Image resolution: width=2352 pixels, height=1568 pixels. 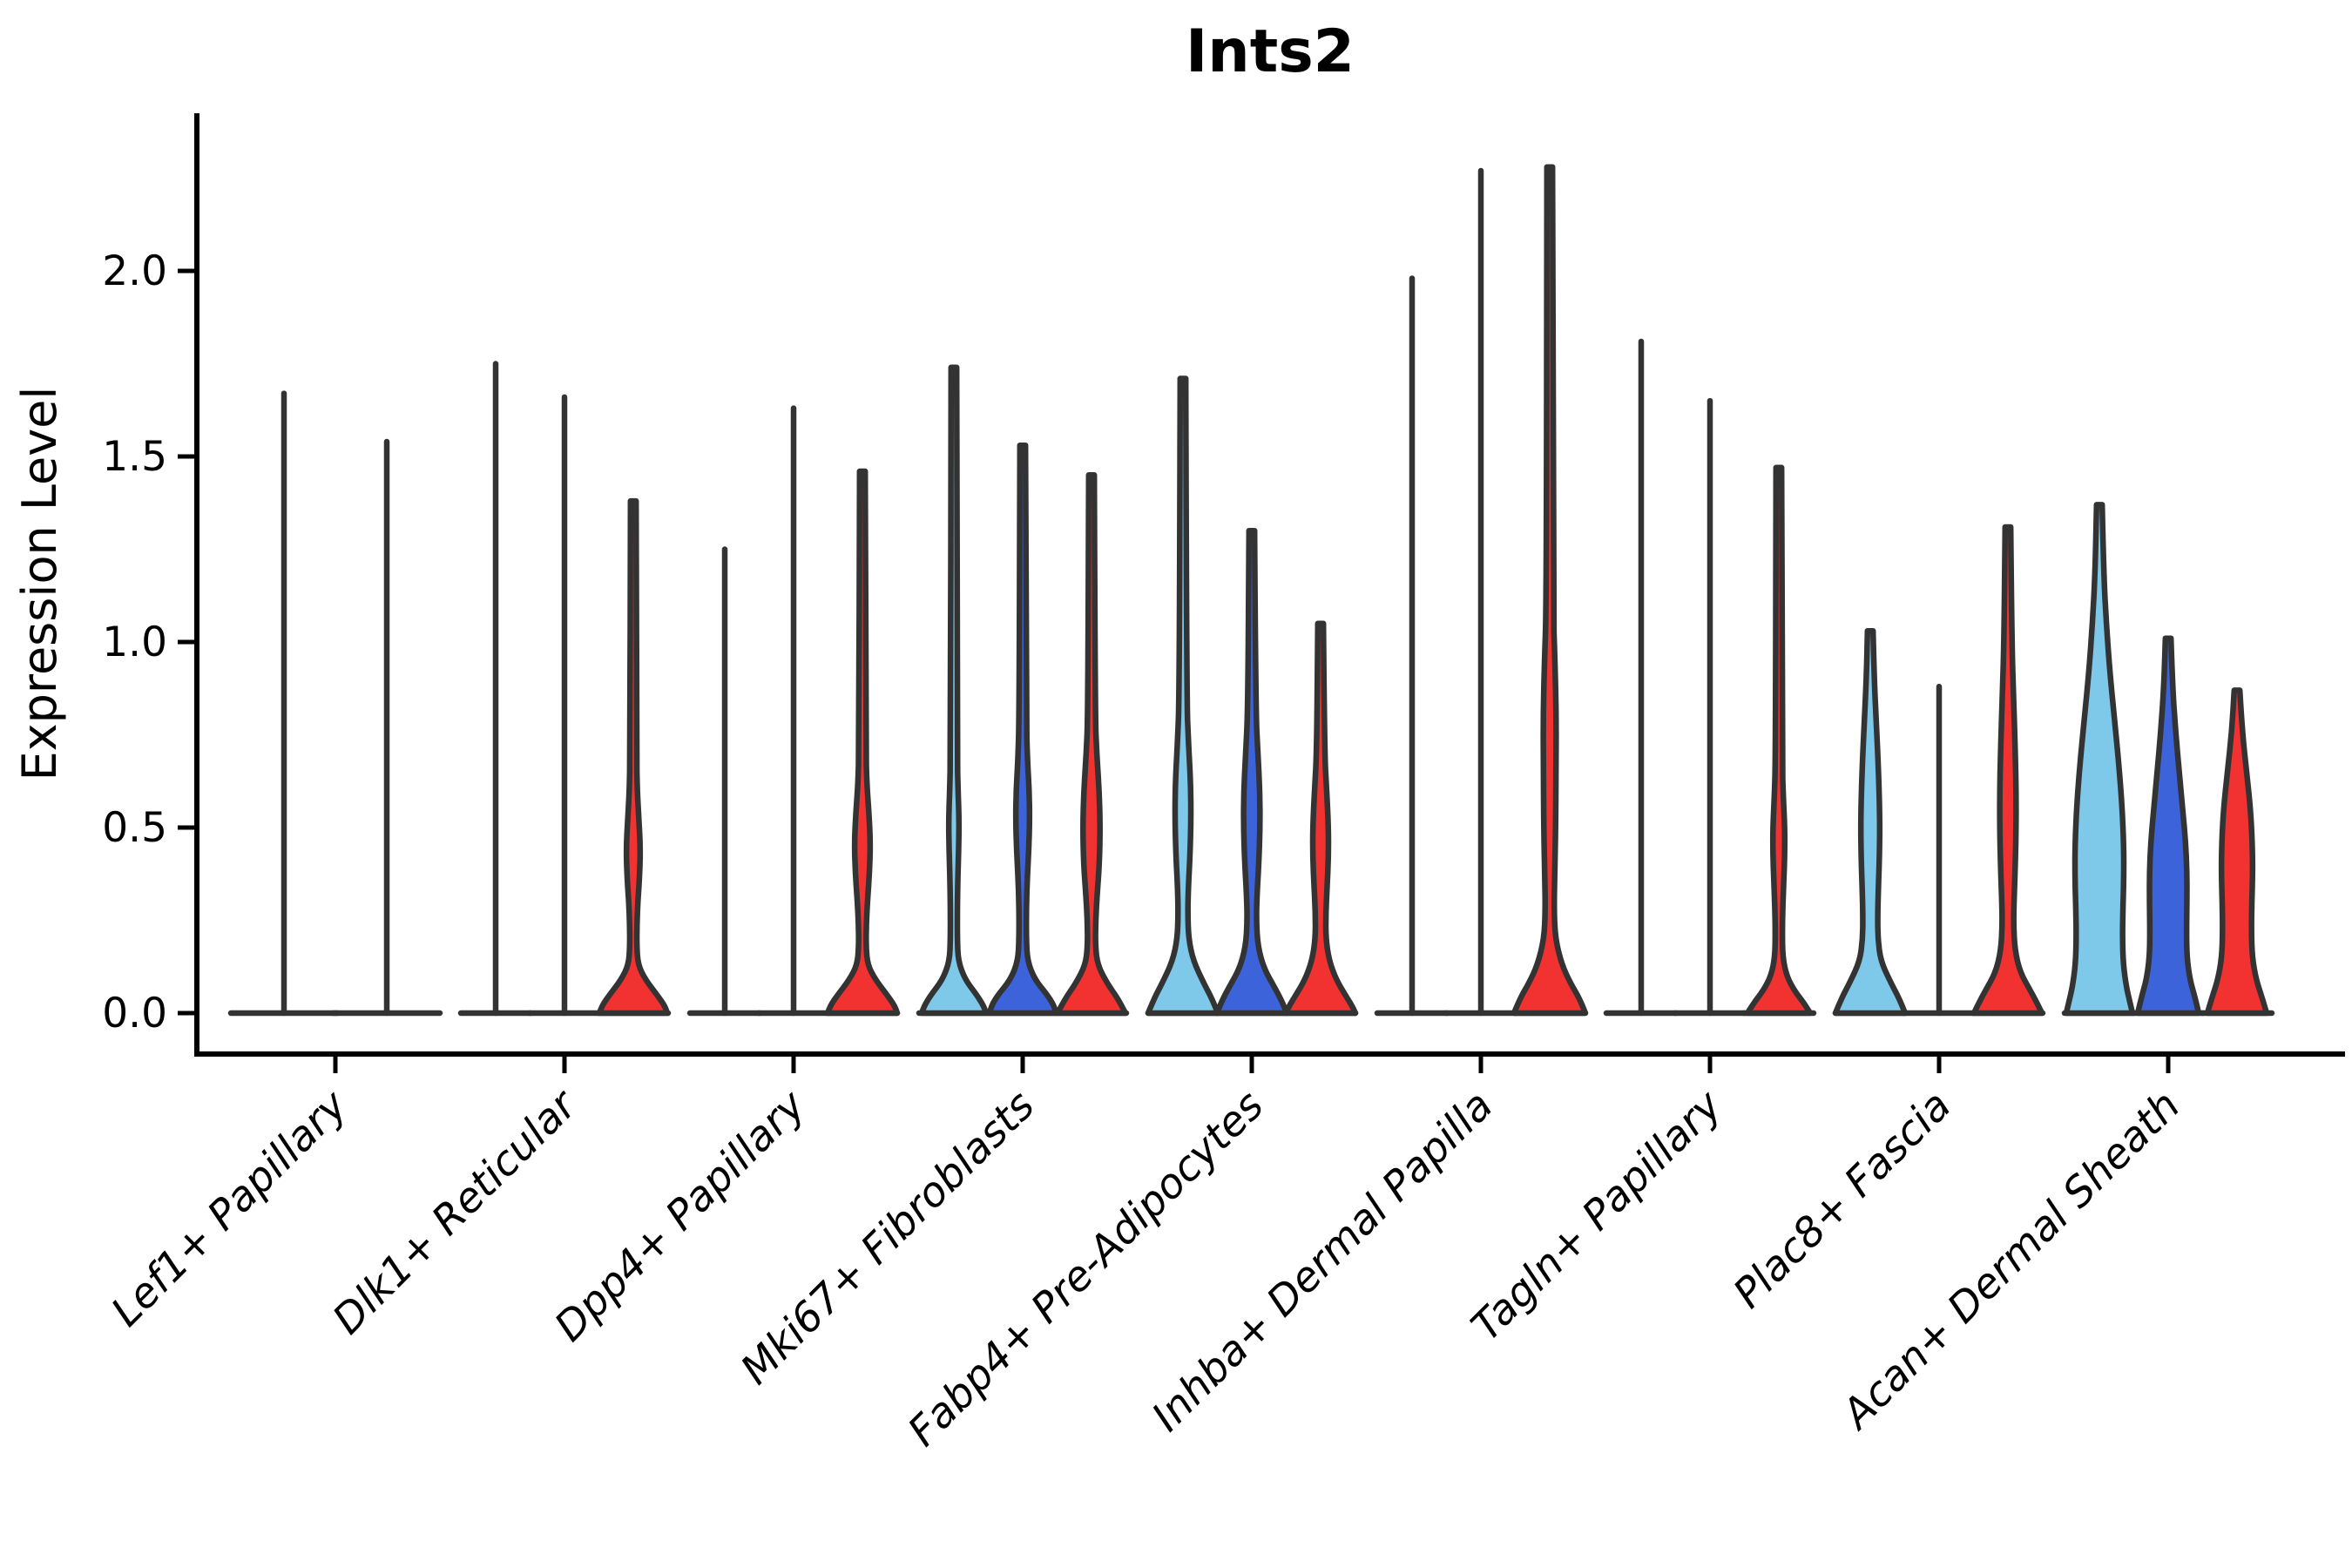 I want to click on y-axis-label: Expression Level, so click(x=40, y=584).